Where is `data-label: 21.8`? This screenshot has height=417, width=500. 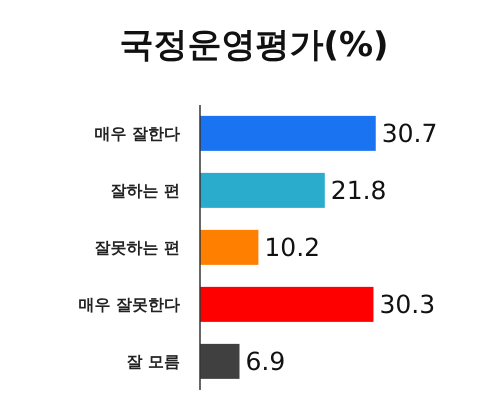
data-label: 21.8 is located at coordinates (358, 191).